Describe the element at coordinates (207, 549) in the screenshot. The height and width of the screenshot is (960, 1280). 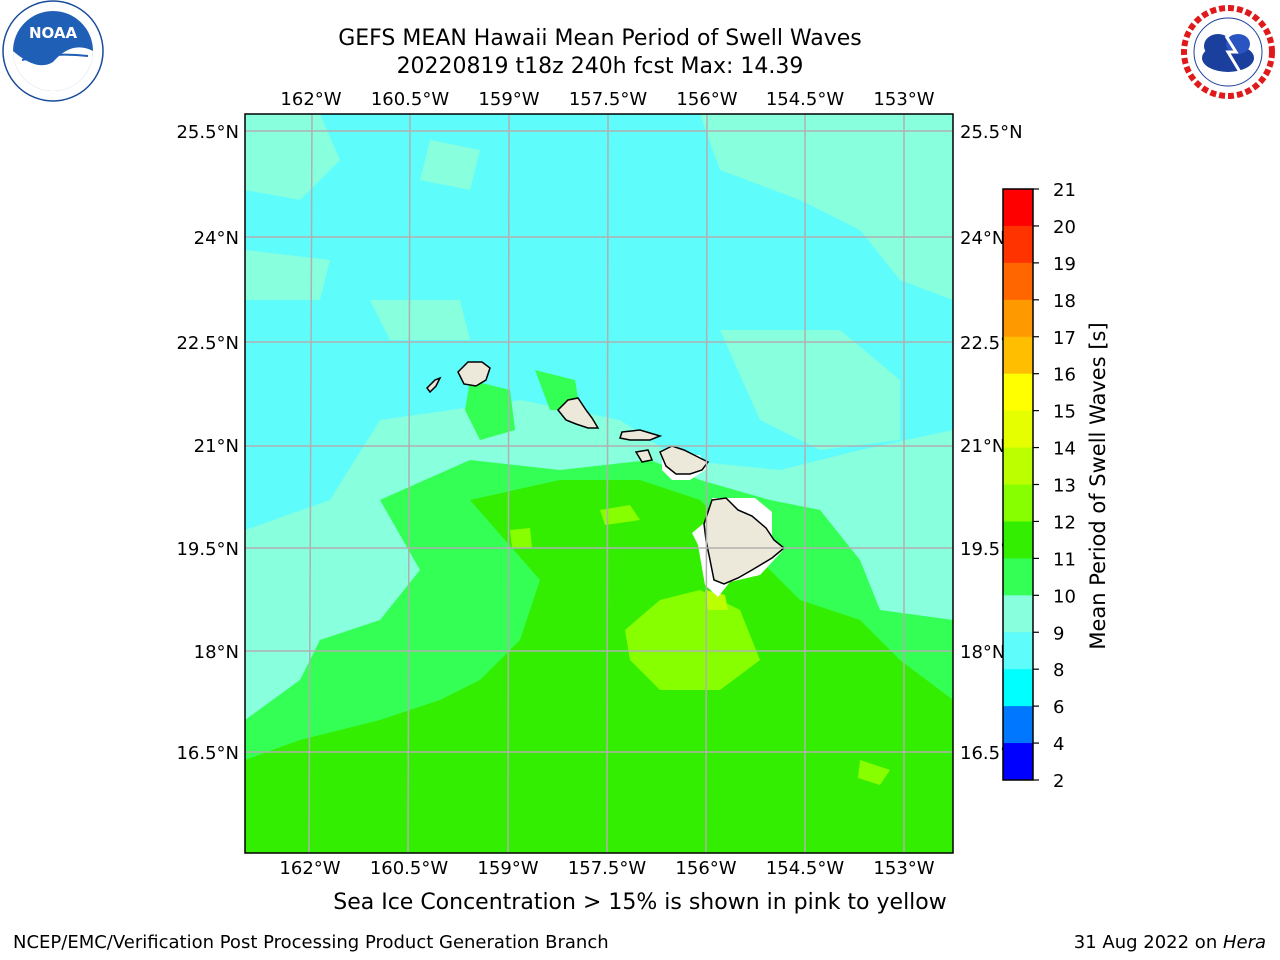
I see `lat-tick-label: 19.5°N` at that location.